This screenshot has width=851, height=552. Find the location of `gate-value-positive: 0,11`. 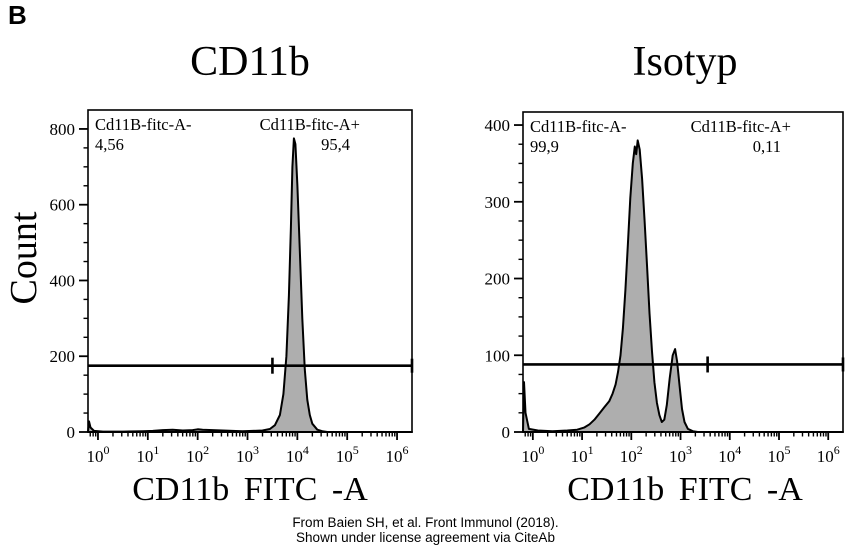

gate-value-positive: 0,11 is located at coordinates (767, 146).